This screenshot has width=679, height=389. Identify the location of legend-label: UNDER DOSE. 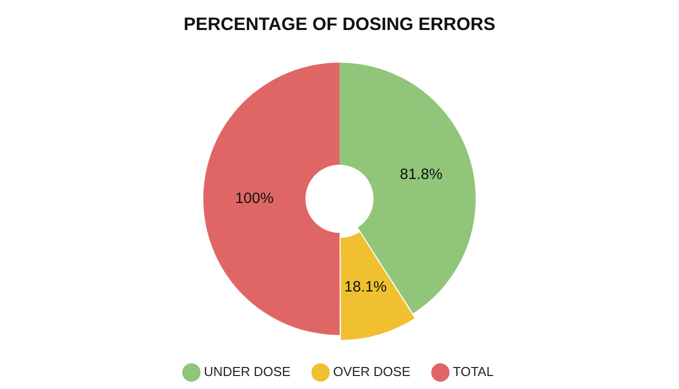
(247, 372).